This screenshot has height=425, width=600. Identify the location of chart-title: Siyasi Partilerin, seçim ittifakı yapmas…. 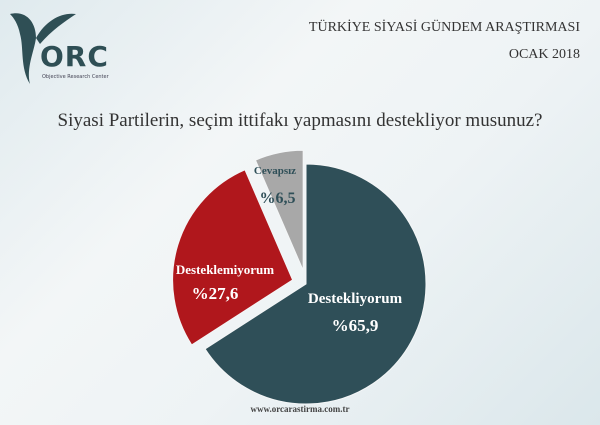
(300, 120).